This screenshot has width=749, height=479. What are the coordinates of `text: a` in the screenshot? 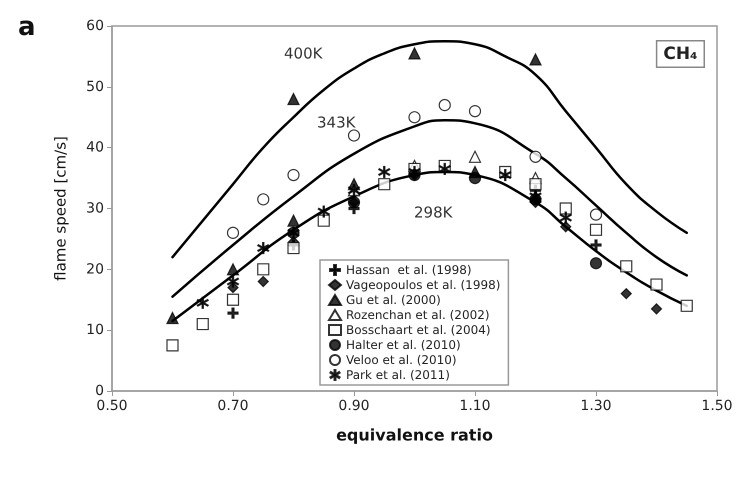 It's located at (27, 27).